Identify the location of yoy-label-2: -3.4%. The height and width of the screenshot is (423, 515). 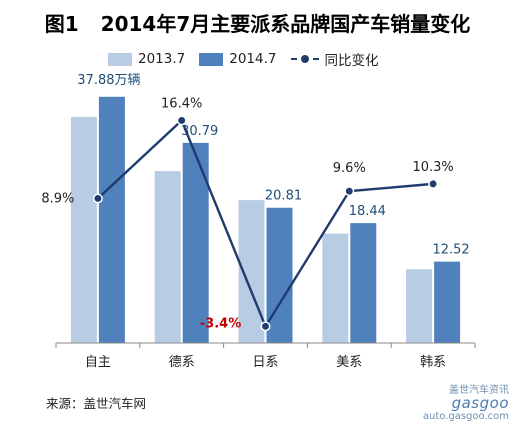
(220, 323).